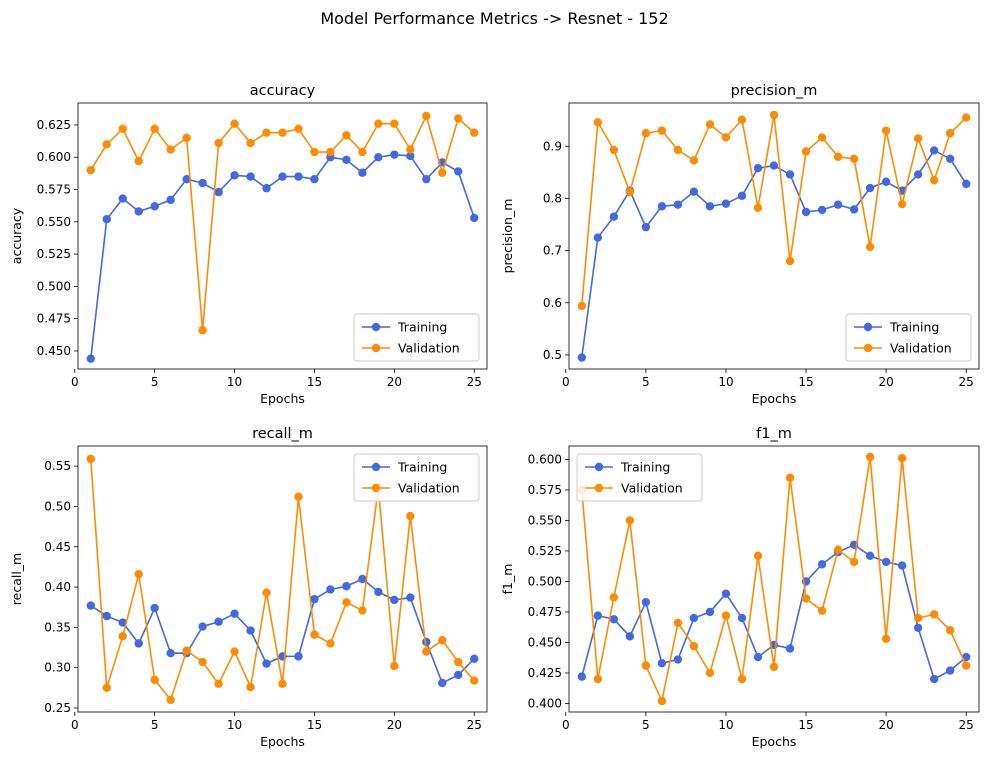 This screenshot has height=765, width=989. What do you see at coordinates (552, 355) in the screenshot?
I see `y-tick-label: 0.5` at bounding box center [552, 355].